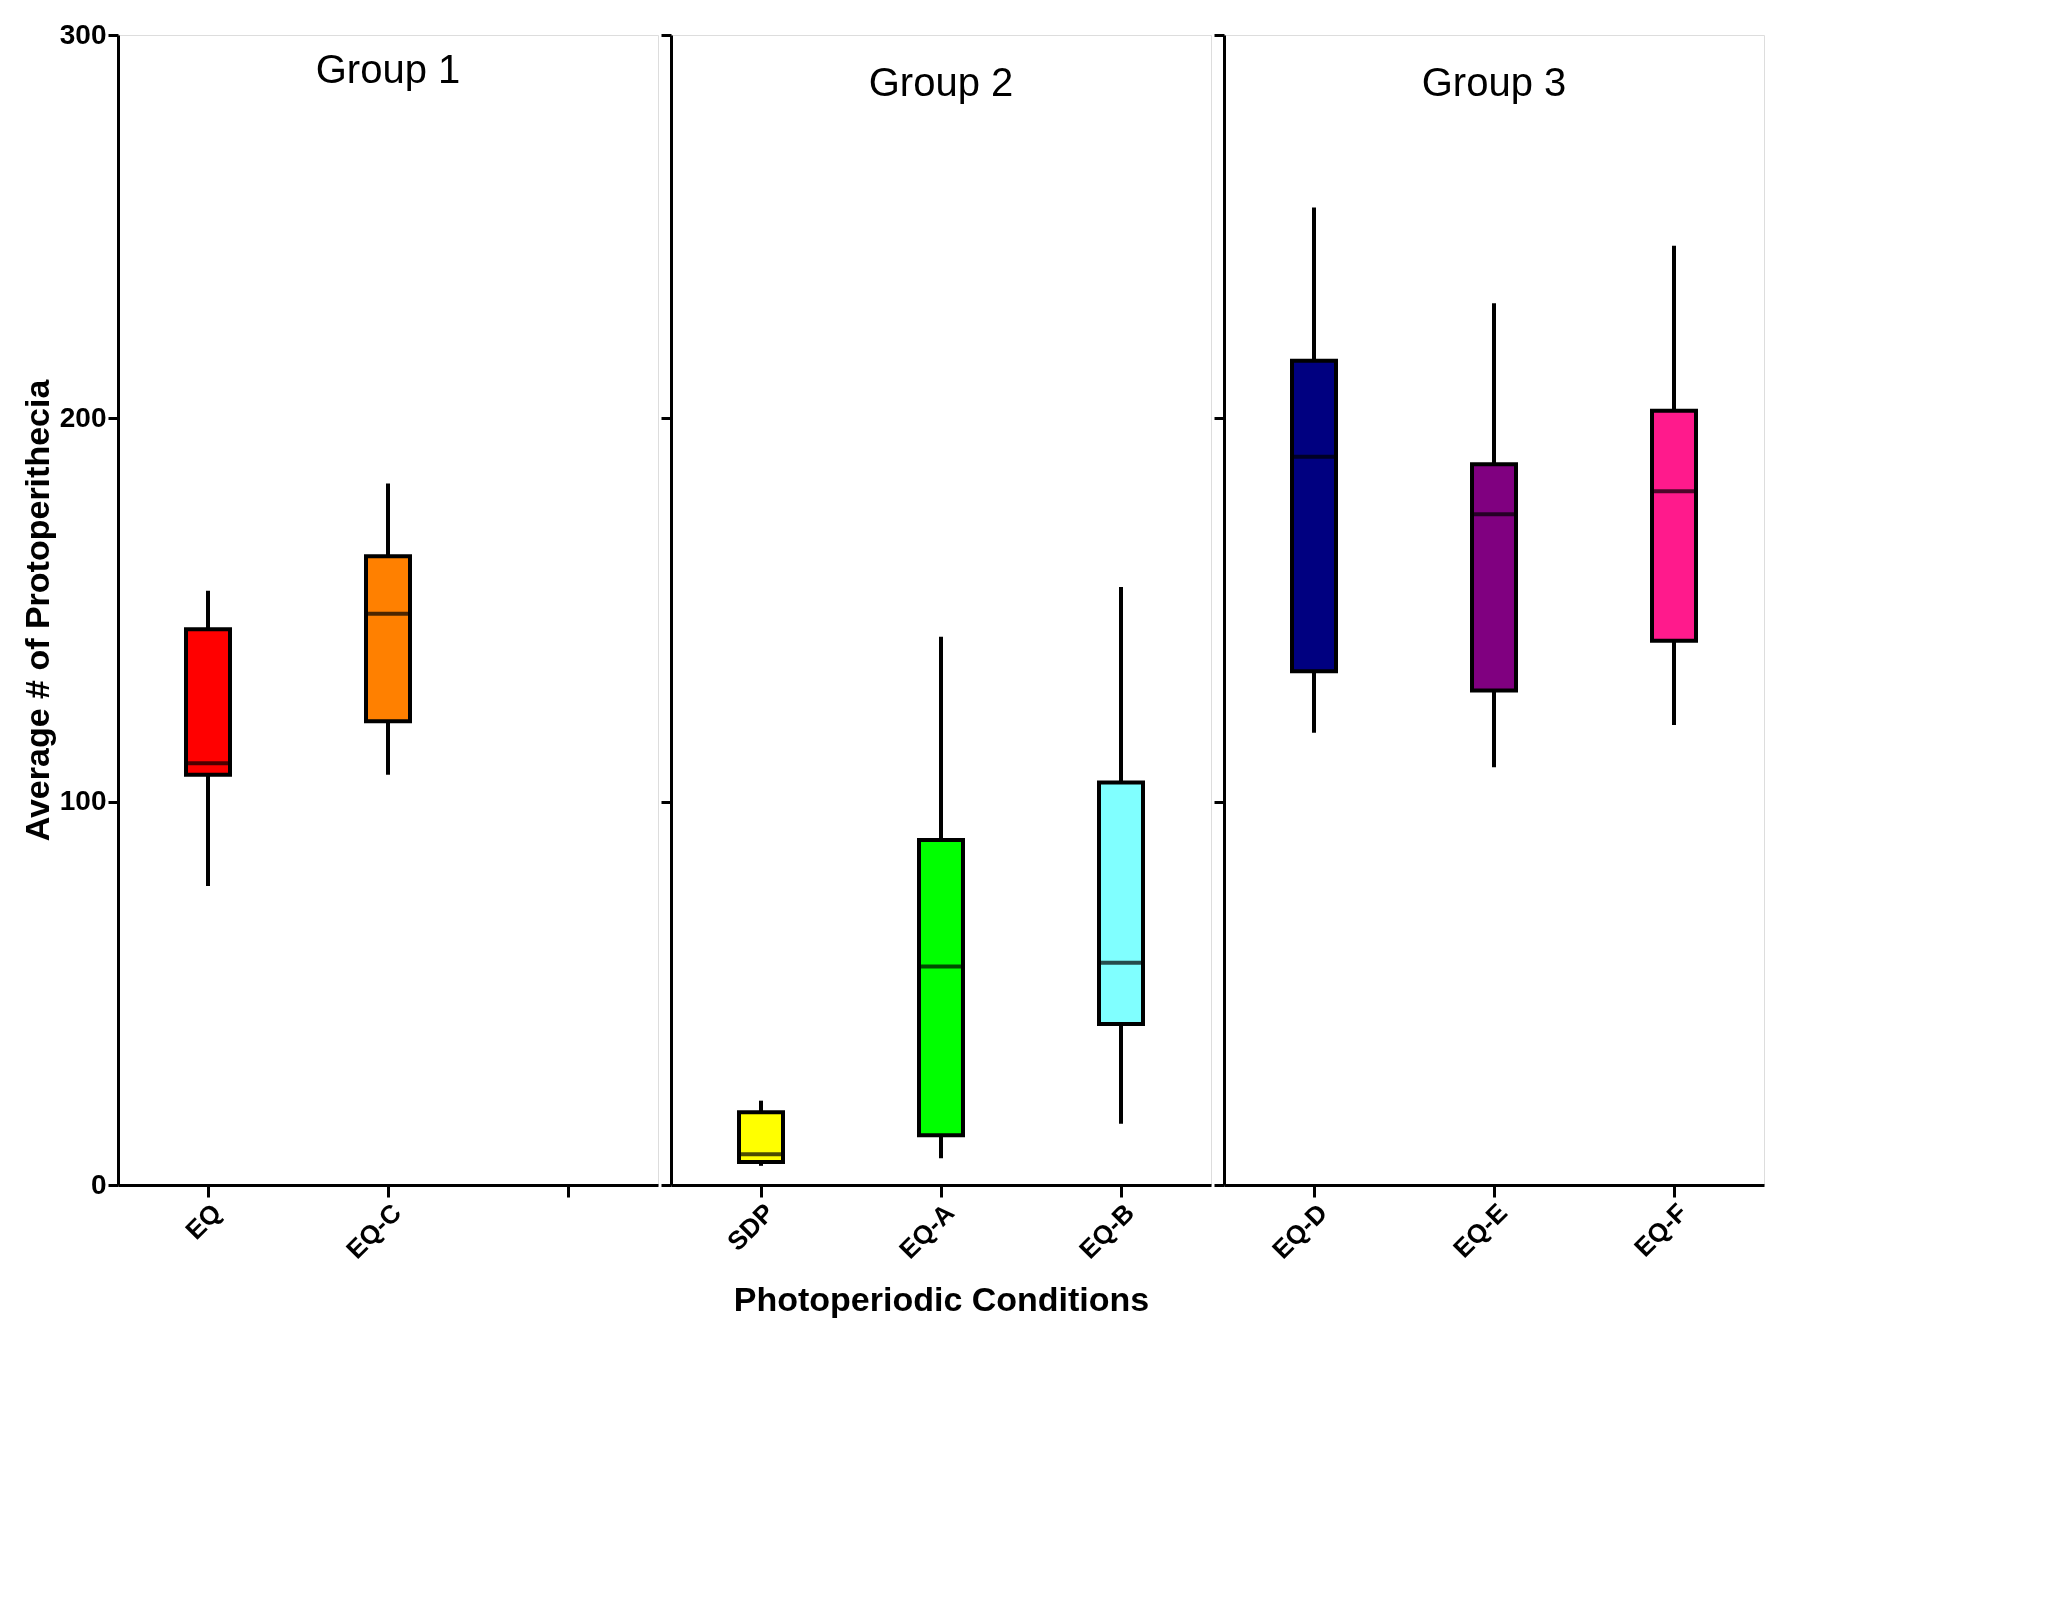  What do you see at coordinates (941, 1298) in the screenshot?
I see `x-axis-title: Photoperiodic Conditions` at bounding box center [941, 1298].